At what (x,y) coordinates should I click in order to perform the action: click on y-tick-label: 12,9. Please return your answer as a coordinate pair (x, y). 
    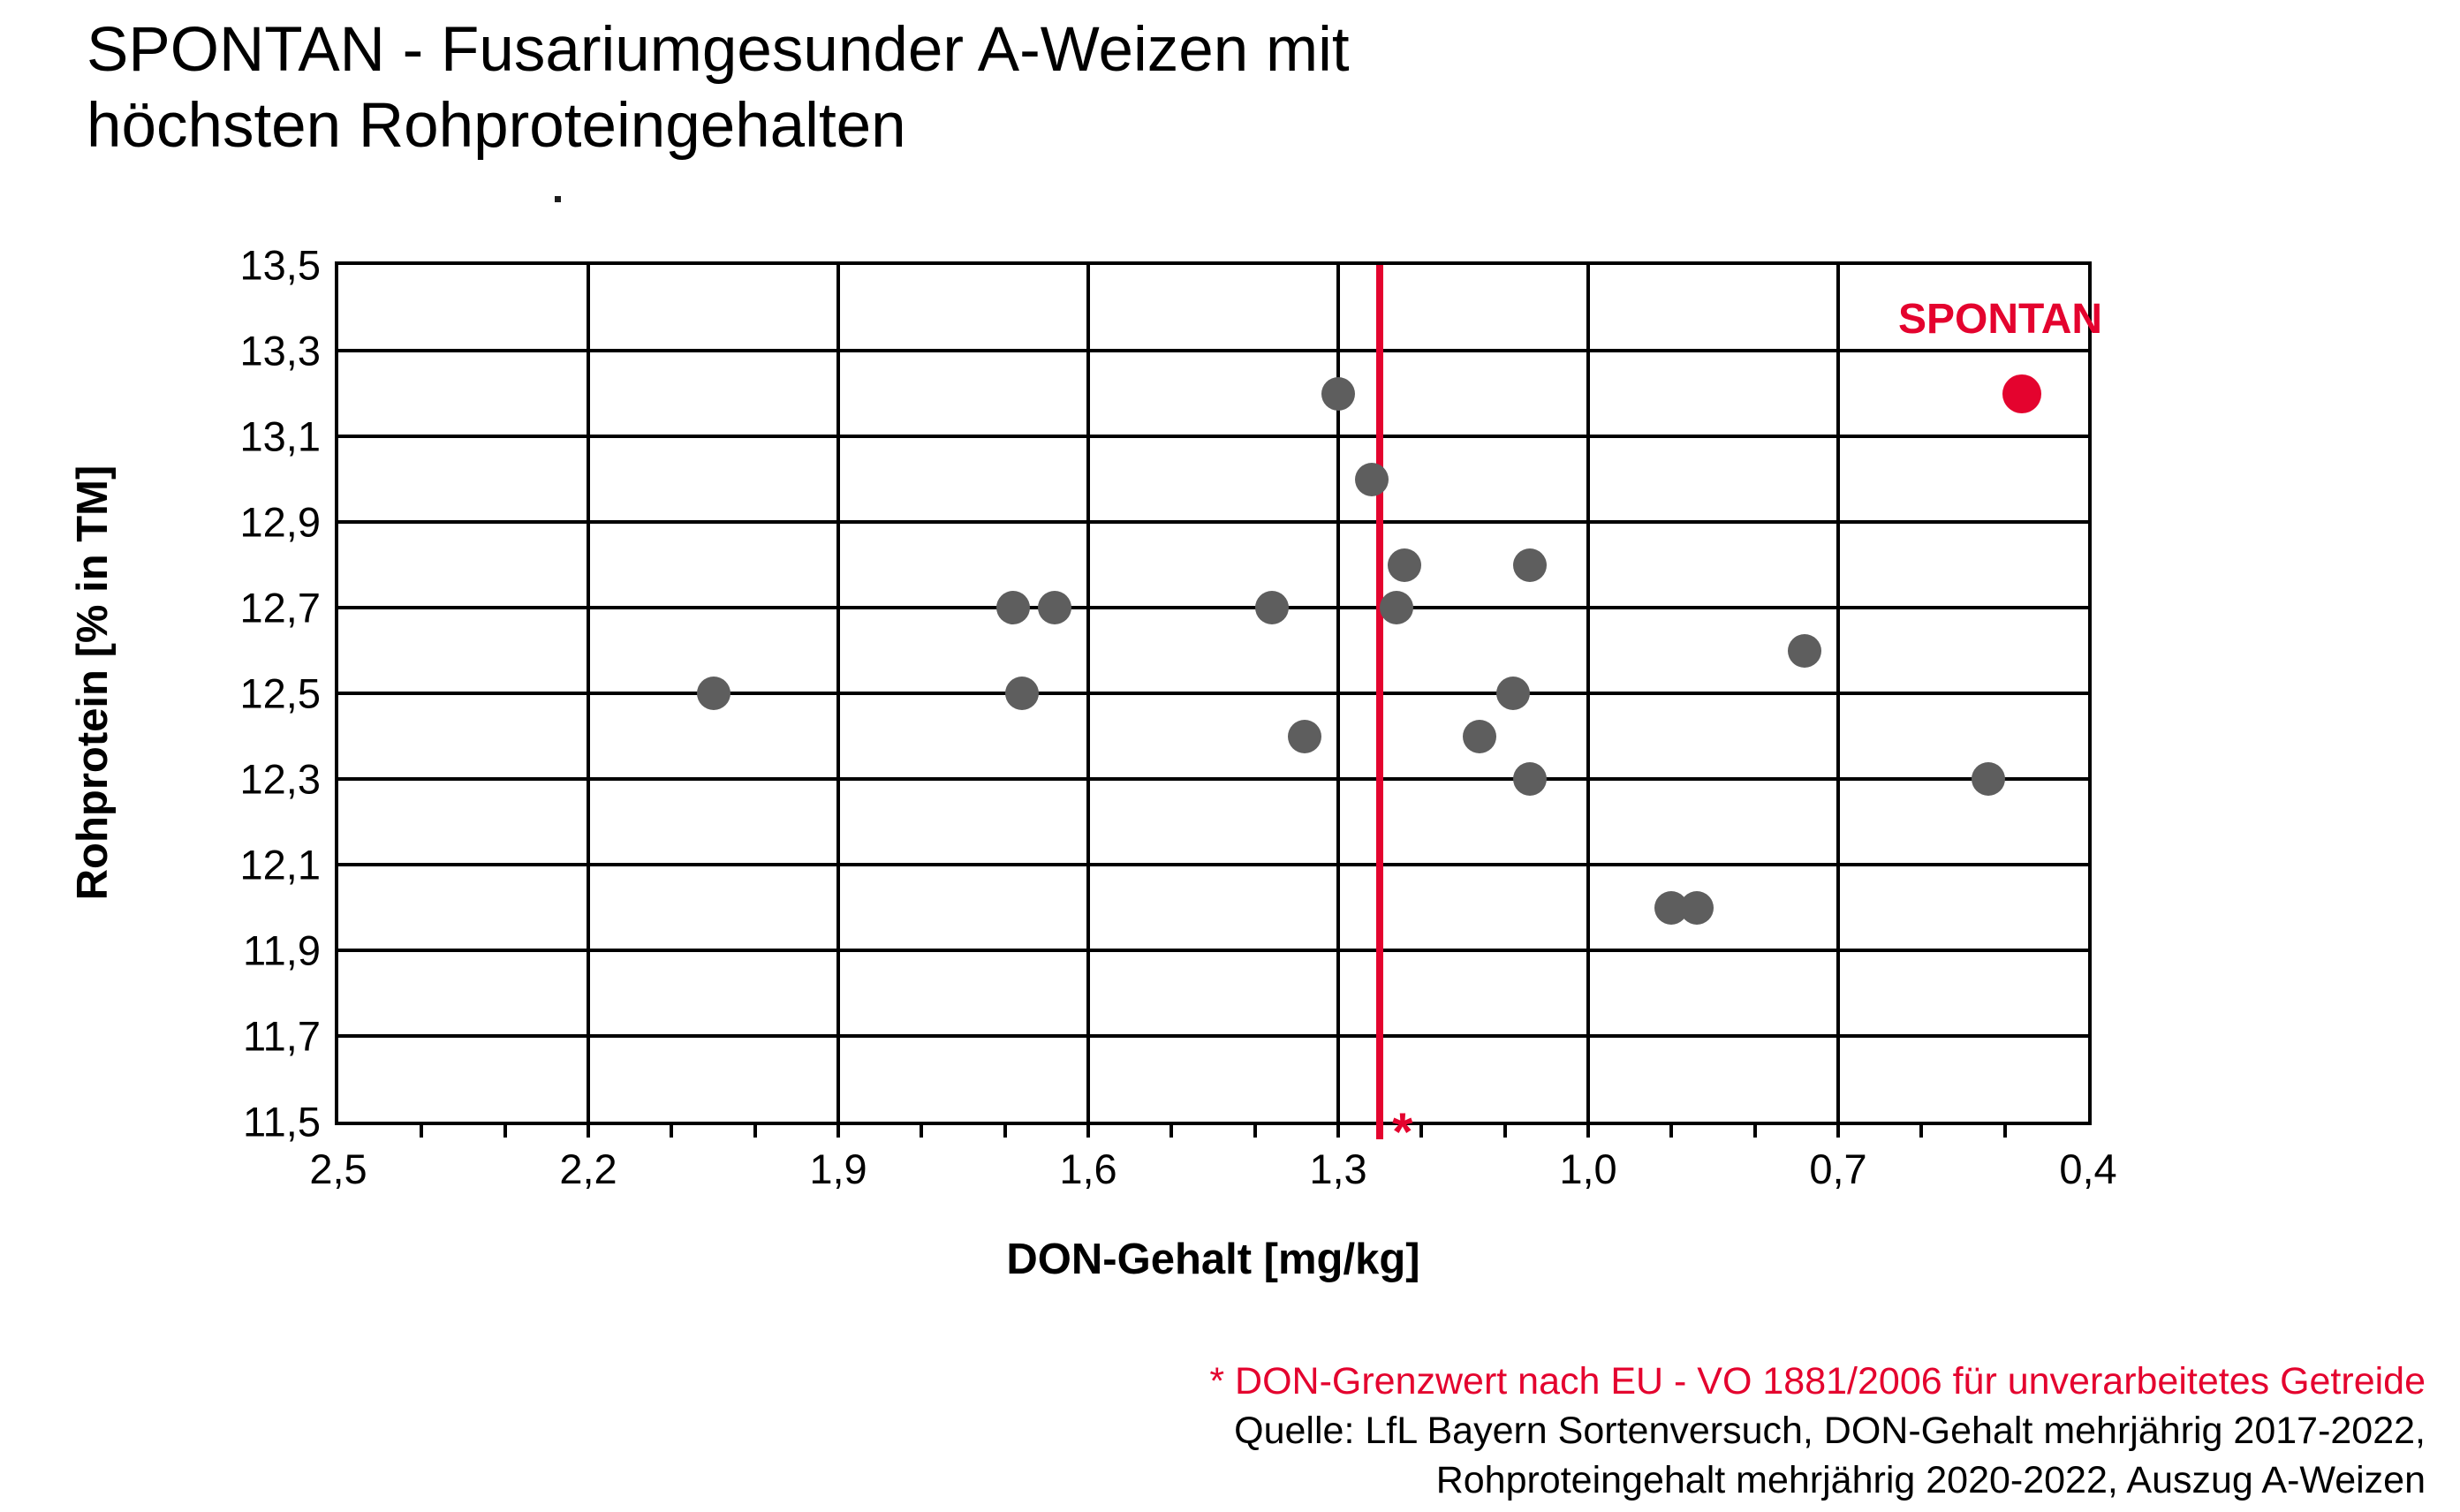
    Looking at the image, I should click on (280, 522).